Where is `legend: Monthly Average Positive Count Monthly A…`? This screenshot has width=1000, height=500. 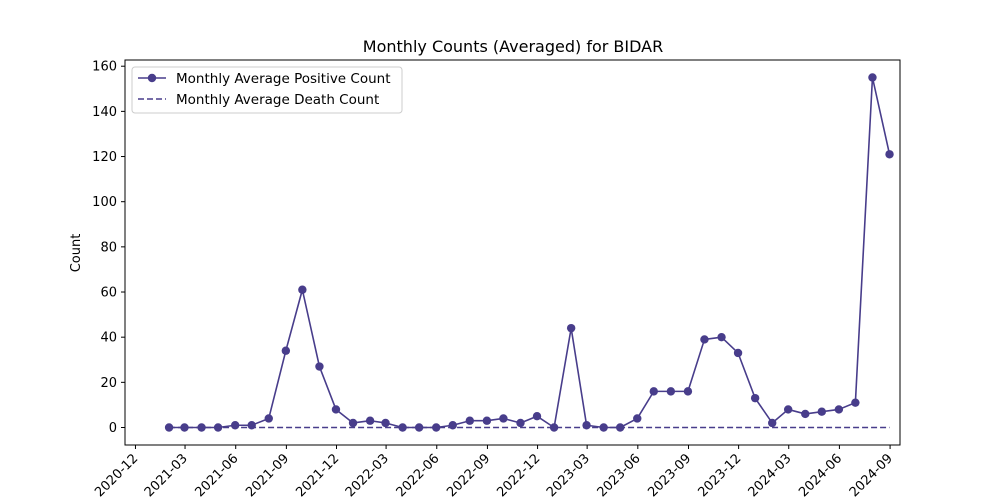 legend: Monthly Average Positive Count Monthly A… is located at coordinates (267, 90).